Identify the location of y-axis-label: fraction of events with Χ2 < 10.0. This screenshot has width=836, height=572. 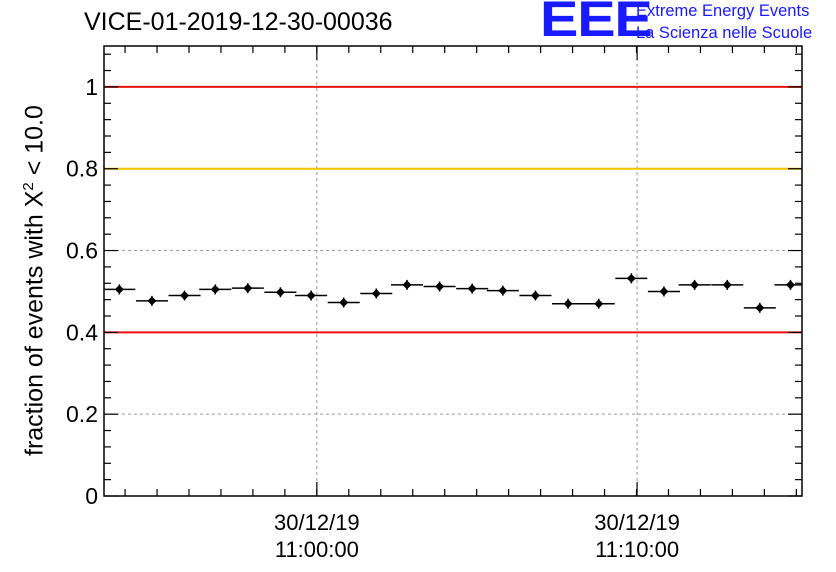
(34, 246).